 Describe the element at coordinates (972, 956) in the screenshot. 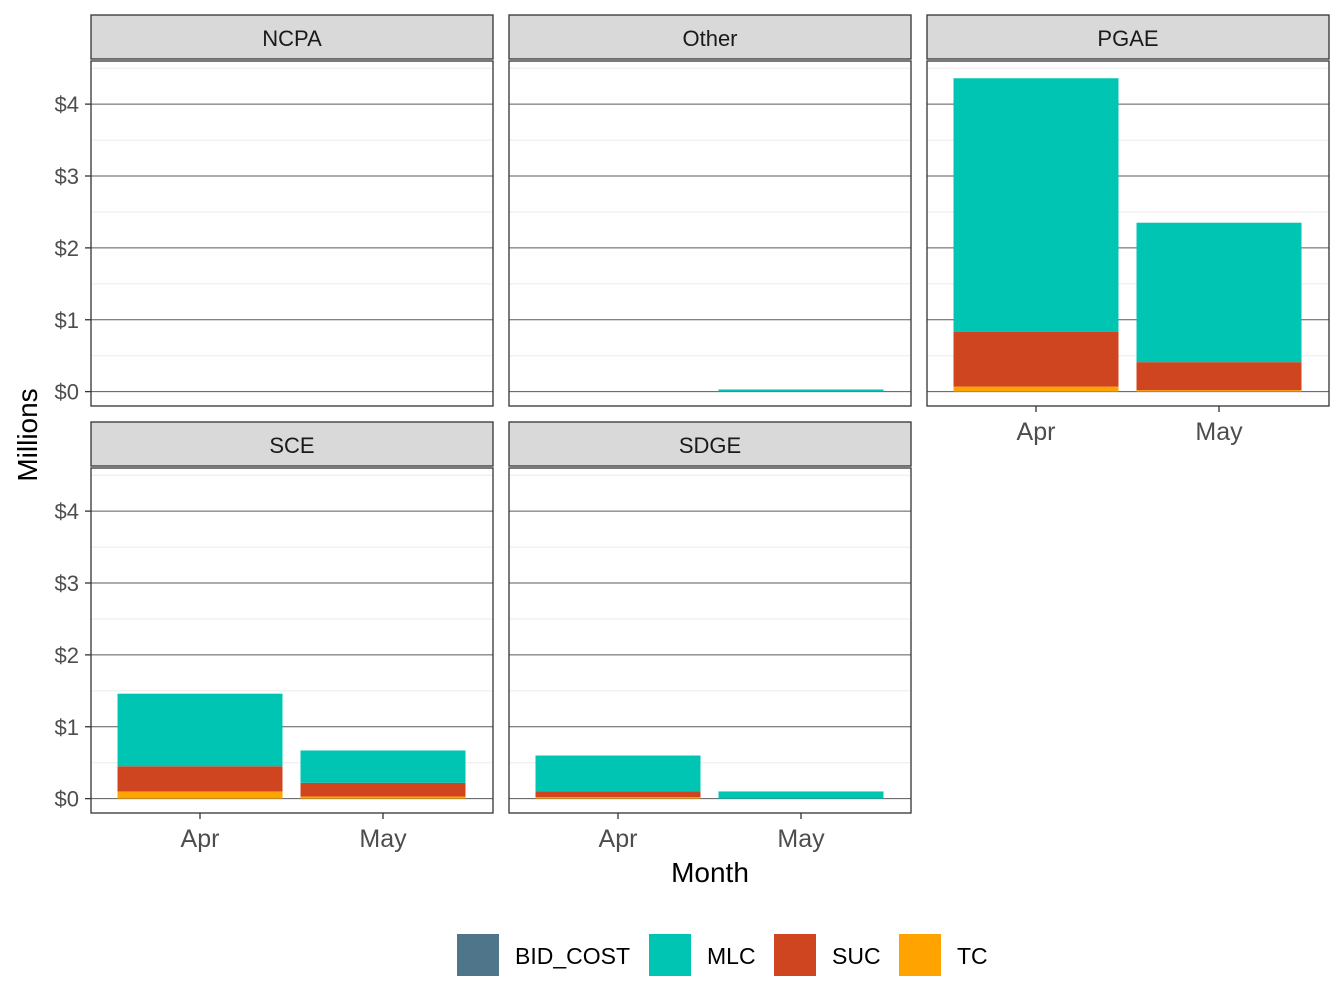

I see `legend-label: TC` at that location.